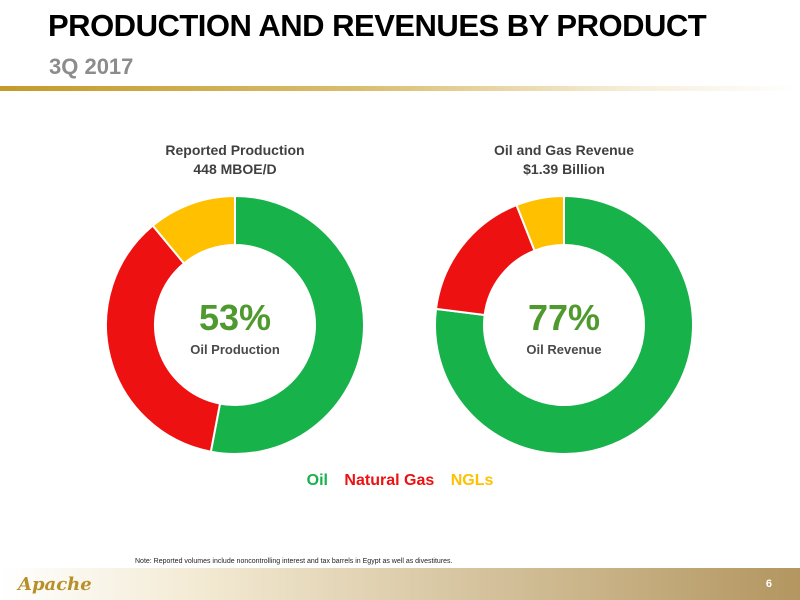 The image size is (800, 600). I want to click on legend-ngls: NGLs, so click(472, 480).